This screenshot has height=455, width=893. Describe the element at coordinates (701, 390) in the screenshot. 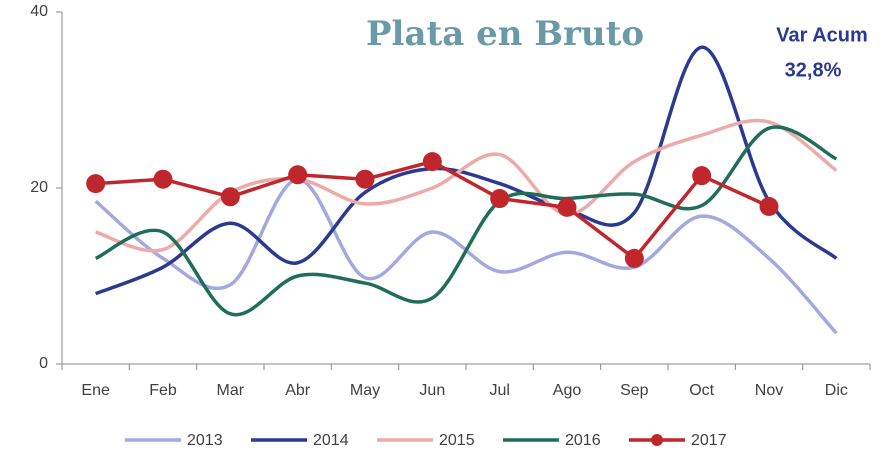

I see `x-tick-label: Oct` at that location.